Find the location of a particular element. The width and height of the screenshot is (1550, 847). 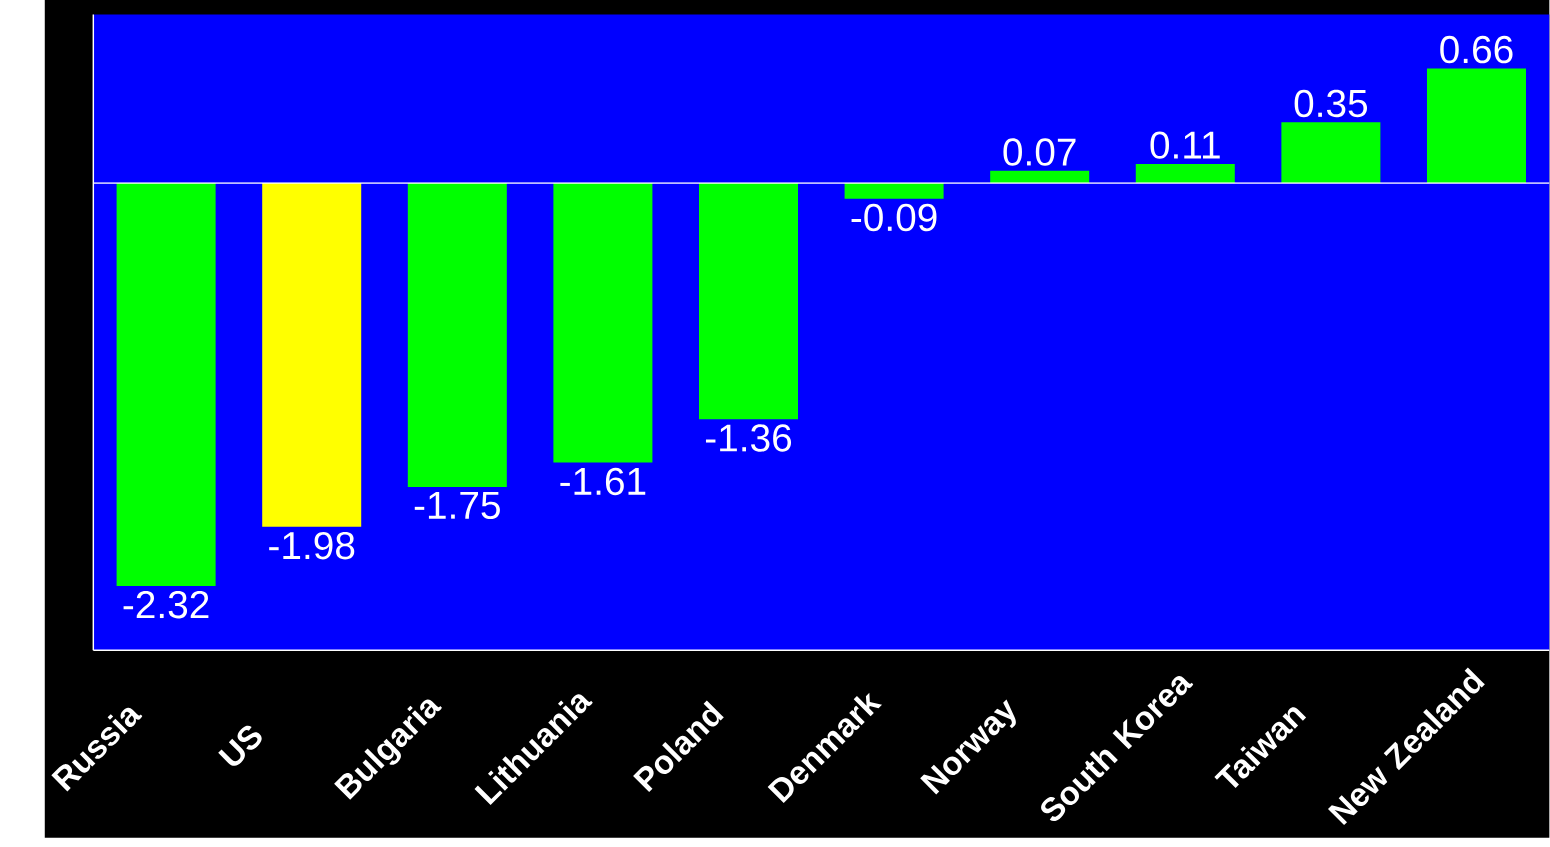

data-label: 0.35 is located at coordinates (1331, 103).